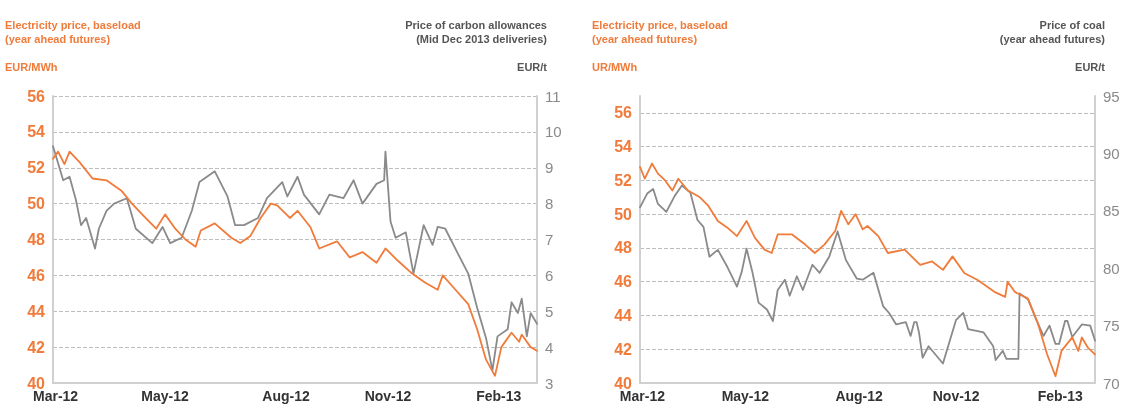  I want to click on y2-tick-label: 10, so click(553, 132).